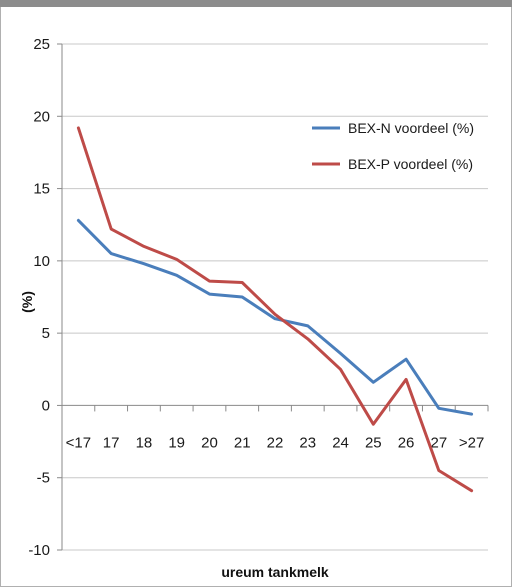  What do you see at coordinates (39, 297) in the screenshot?
I see `y-tick-labels: -10 -5 0 5 10 15 20 25` at bounding box center [39, 297].